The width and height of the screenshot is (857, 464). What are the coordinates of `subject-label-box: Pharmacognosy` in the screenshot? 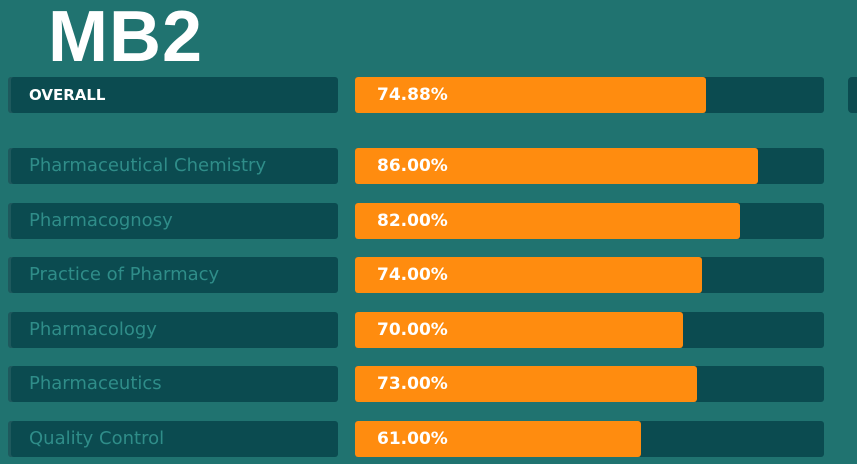 It's located at (173, 221).